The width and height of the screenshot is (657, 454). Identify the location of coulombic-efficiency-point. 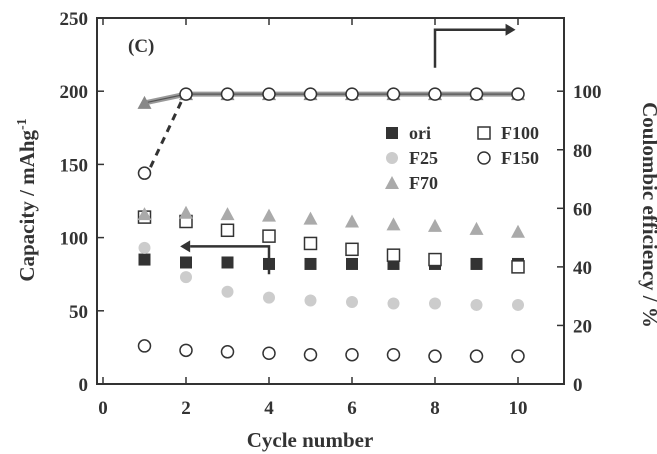
(144, 102).